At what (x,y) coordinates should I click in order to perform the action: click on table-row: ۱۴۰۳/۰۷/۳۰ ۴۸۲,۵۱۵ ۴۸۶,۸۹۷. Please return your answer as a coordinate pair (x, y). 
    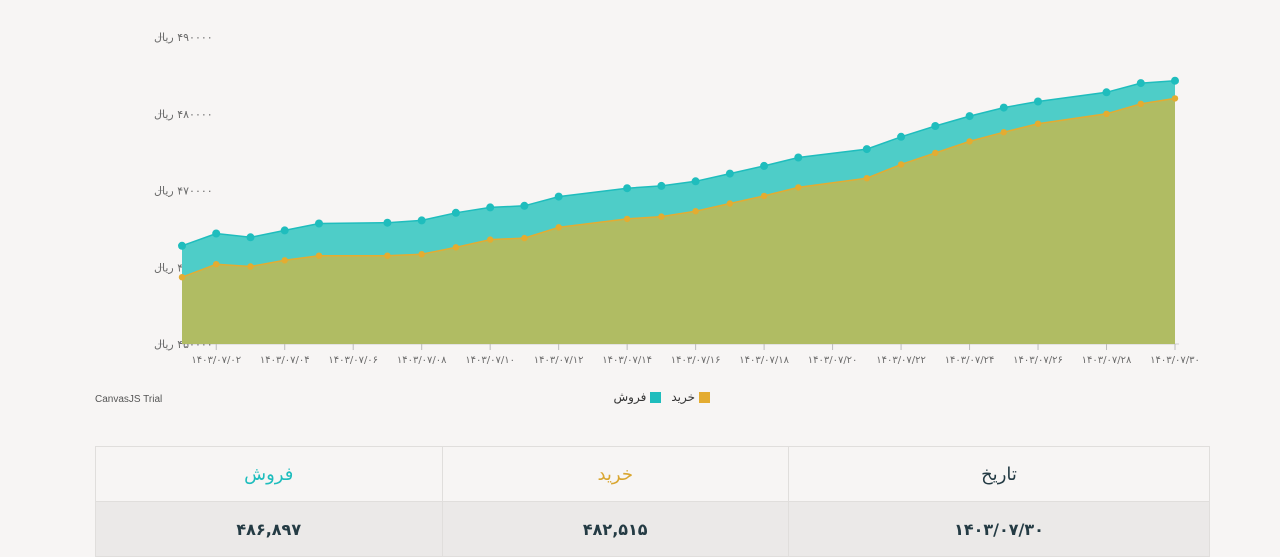
    Looking at the image, I should click on (653, 529).